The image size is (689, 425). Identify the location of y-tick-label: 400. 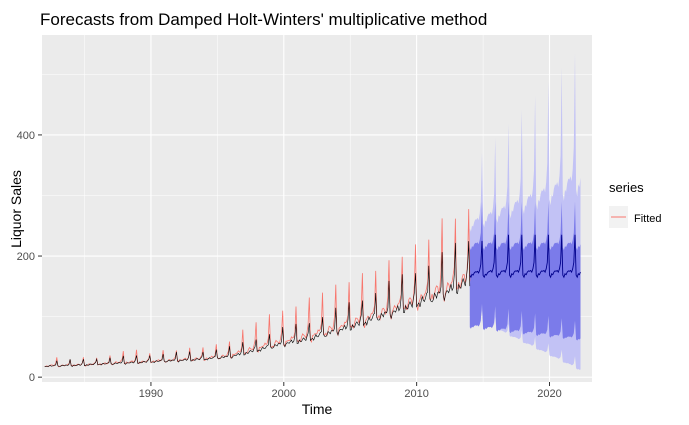
(26, 136).